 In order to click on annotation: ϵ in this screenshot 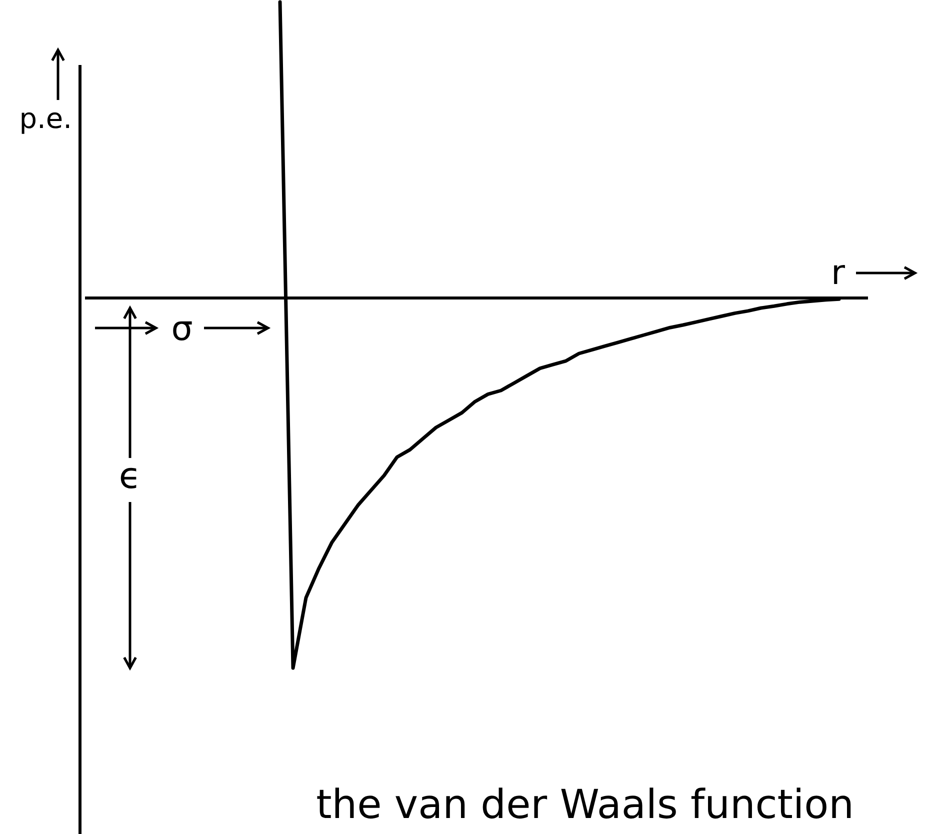, I will do `click(130, 476)`.